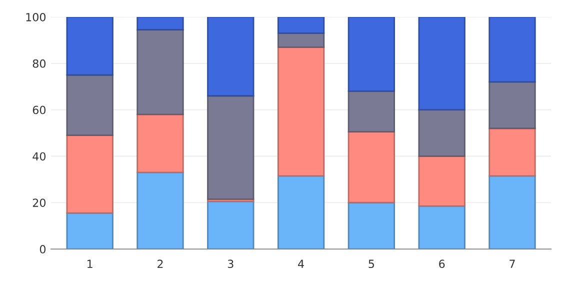 The width and height of the screenshot is (568, 283). Describe the element at coordinates (231, 264) in the screenshot. I see `x-tick-label: 3` at that location.